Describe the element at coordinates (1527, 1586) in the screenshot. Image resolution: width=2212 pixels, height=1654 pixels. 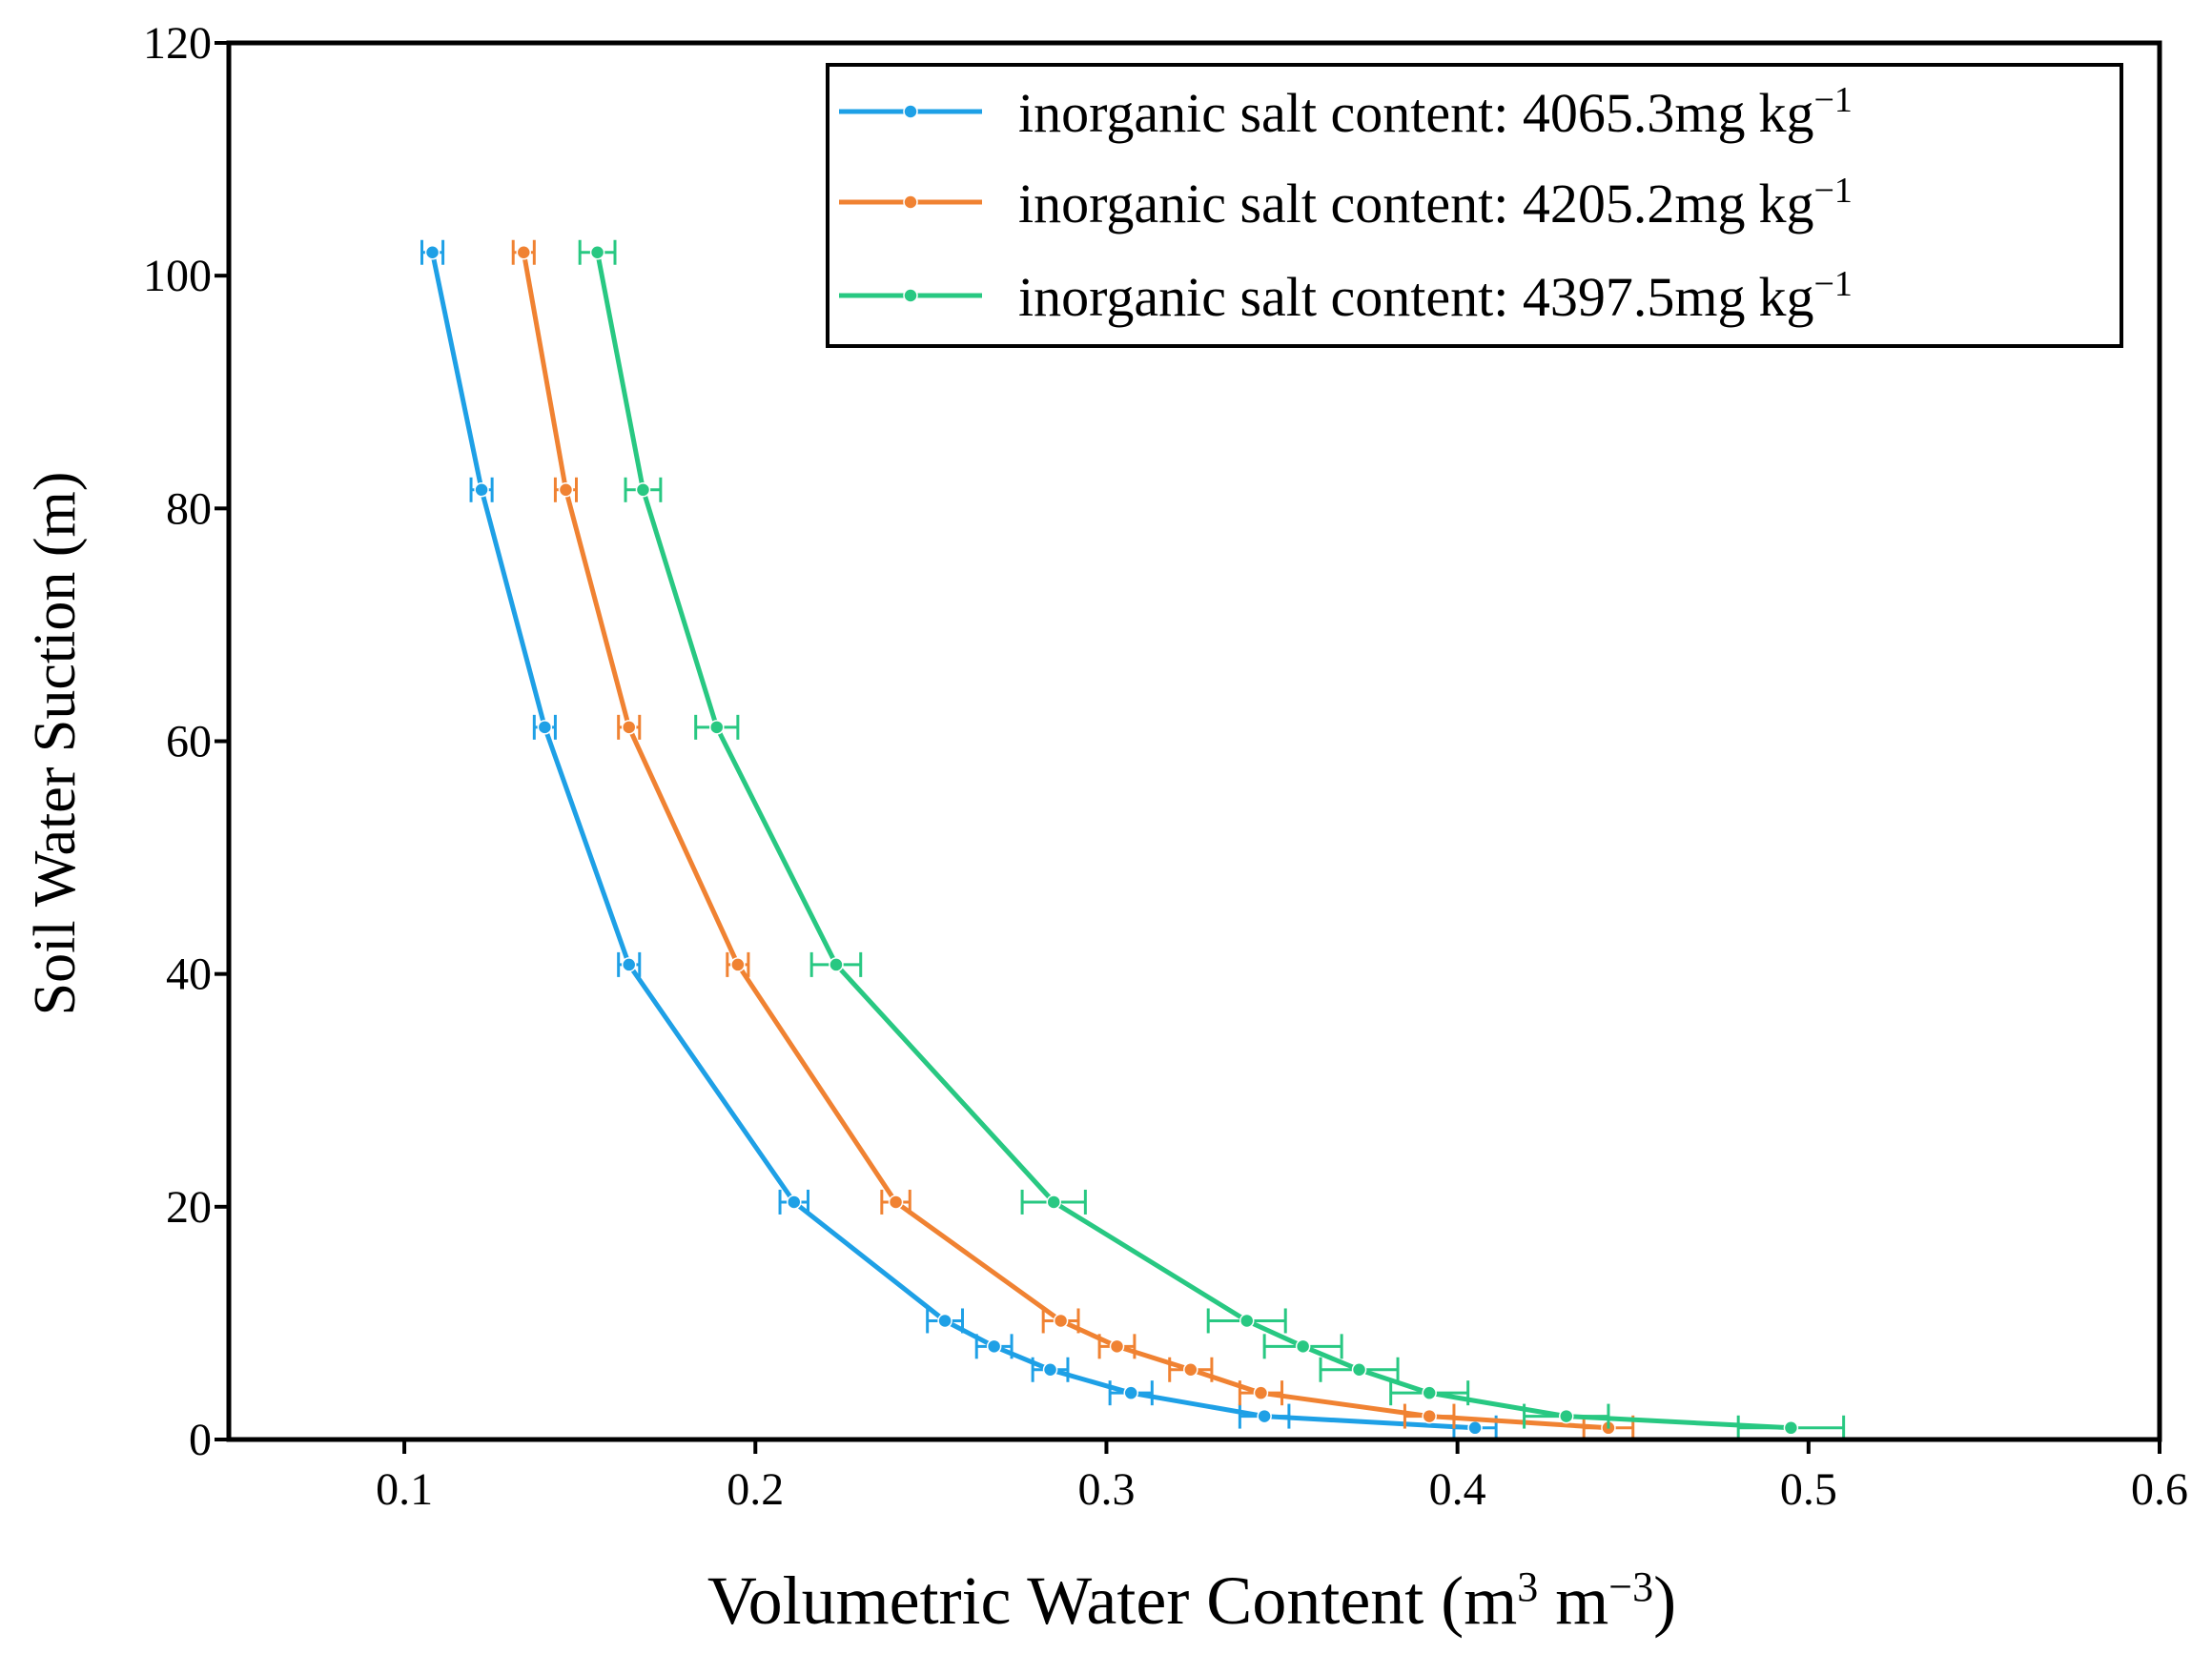
I see `x-axis-unit-sup1: 3` at that location.